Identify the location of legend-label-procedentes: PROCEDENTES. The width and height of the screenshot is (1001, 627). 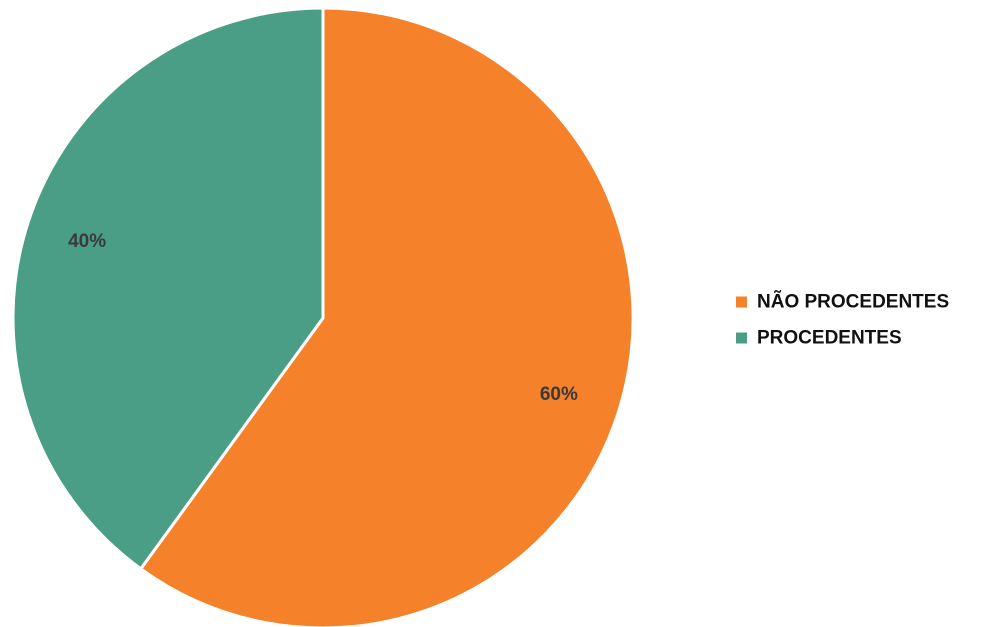
(829, 338).